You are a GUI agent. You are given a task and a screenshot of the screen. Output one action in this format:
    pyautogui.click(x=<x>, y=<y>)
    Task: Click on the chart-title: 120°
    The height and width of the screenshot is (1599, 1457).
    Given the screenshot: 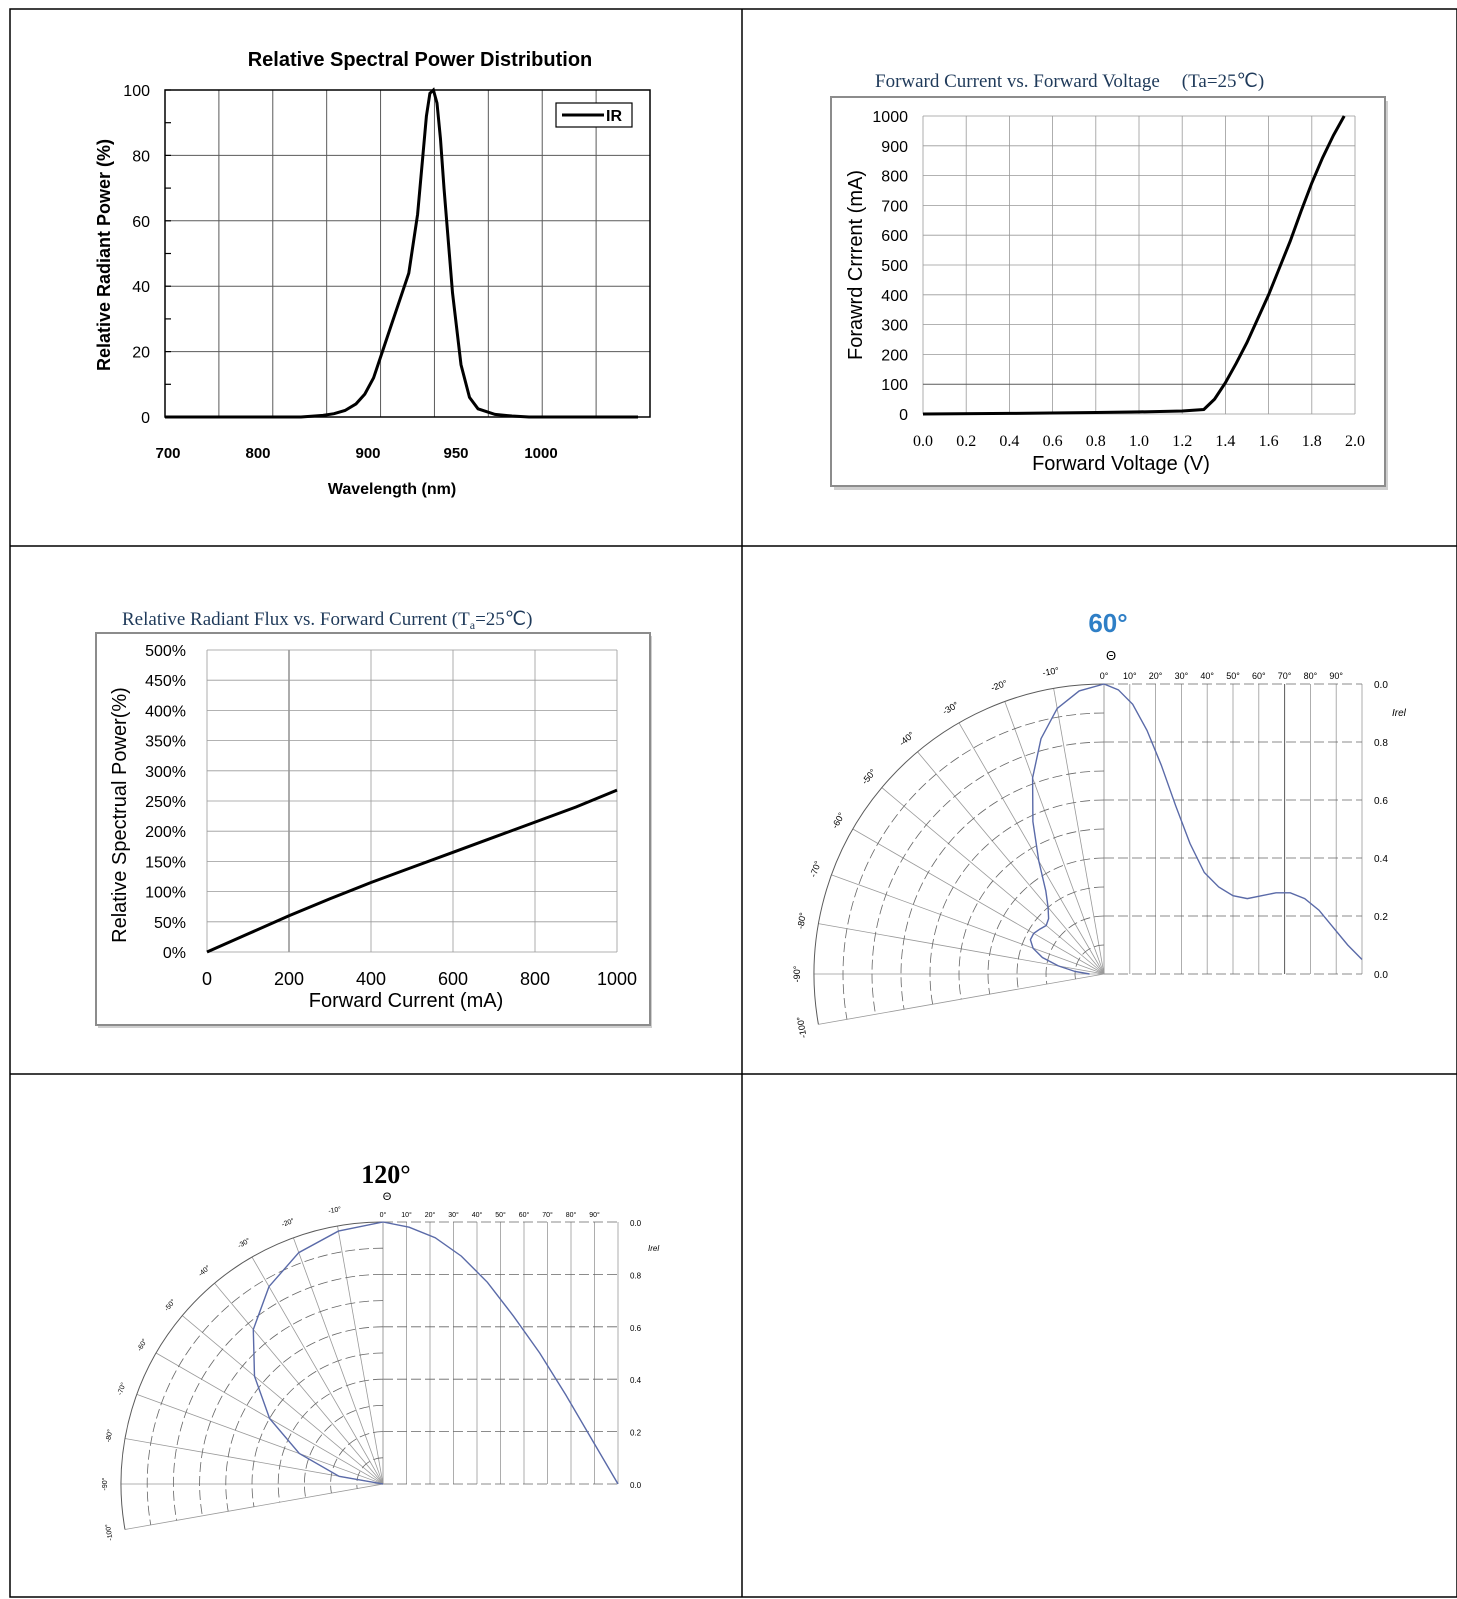 What is the action you would take?
    pyautogui.click(x=385, y=1174)
    